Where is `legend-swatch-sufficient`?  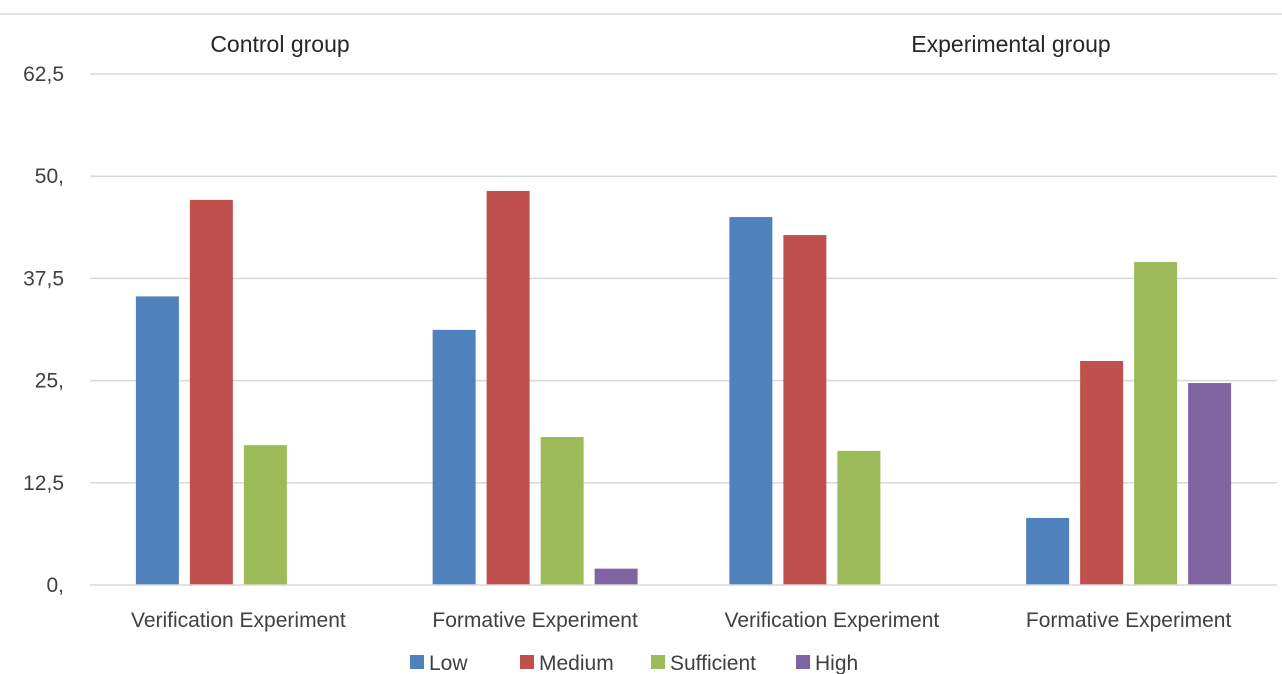 legend-swatch-sufficient is located at coordinates (658, 662).